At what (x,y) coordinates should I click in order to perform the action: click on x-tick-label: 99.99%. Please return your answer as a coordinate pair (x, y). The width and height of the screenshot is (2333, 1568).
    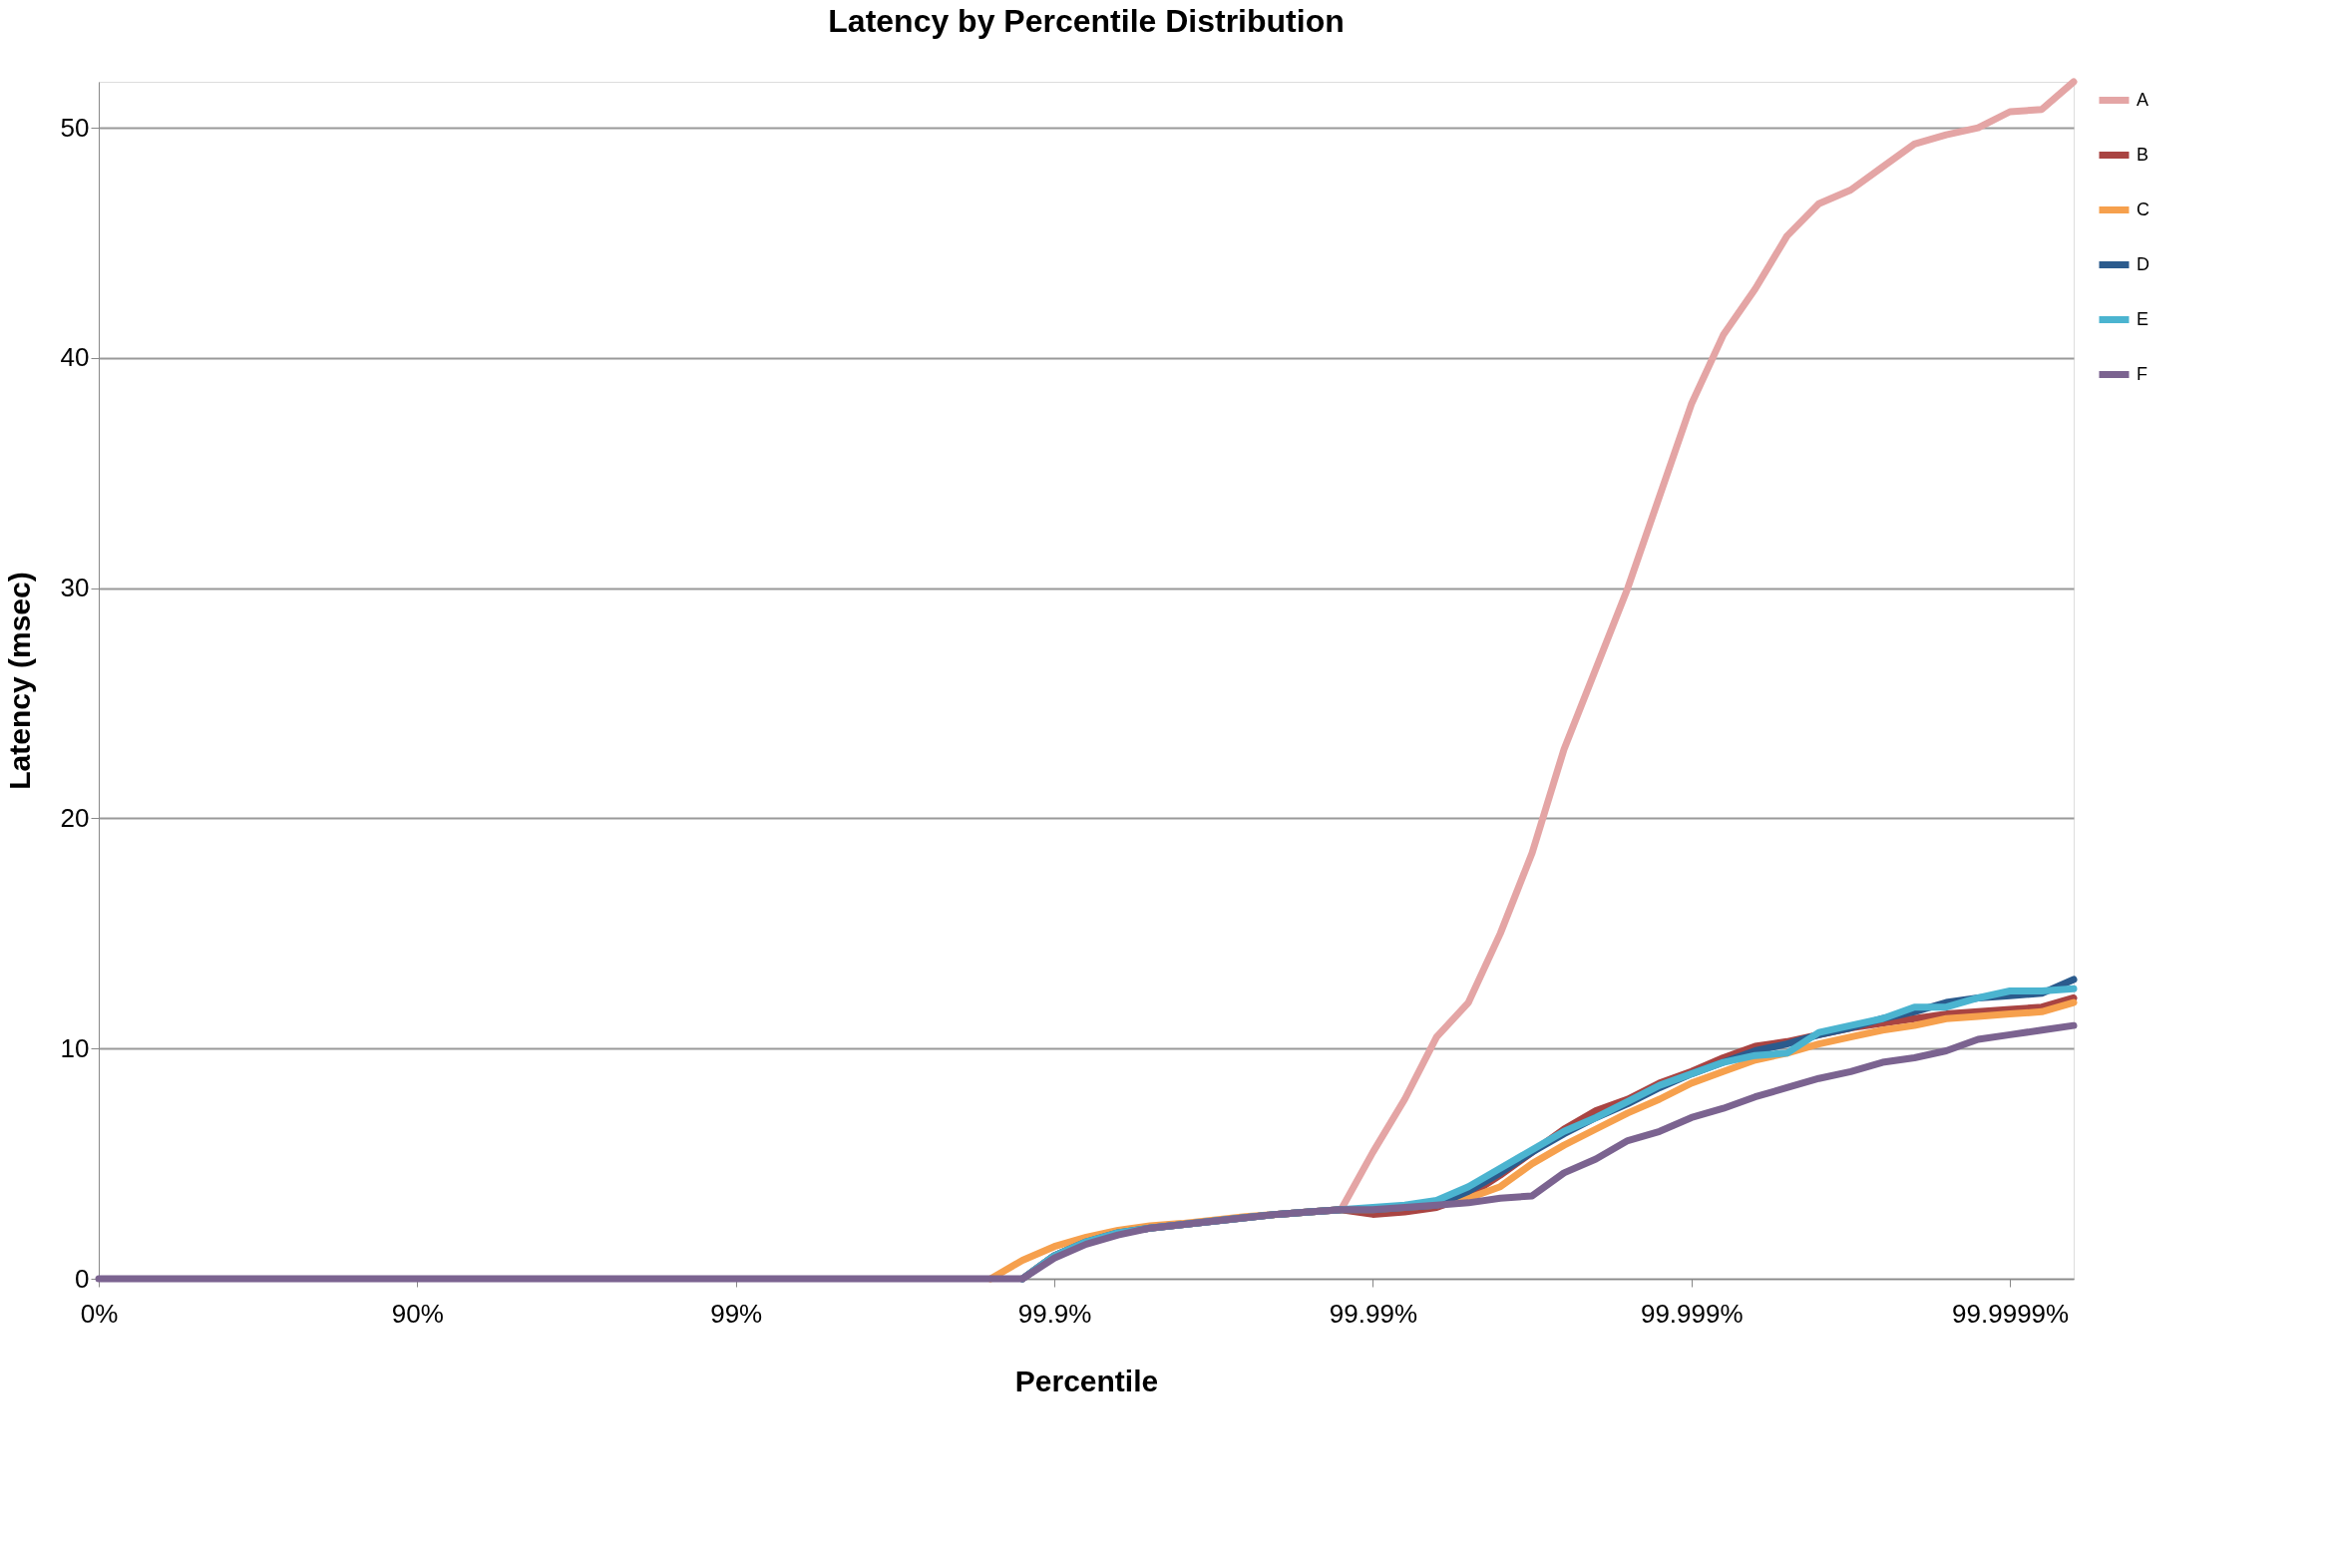
    Looking at the image, I should click on (1373, 1314).